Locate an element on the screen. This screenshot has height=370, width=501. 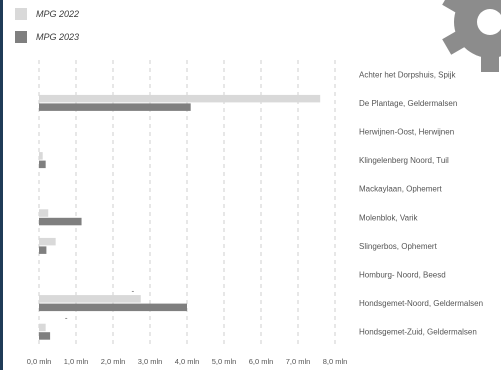
x-tick-label: 6,0 mln is located at coordinates (261, 361).